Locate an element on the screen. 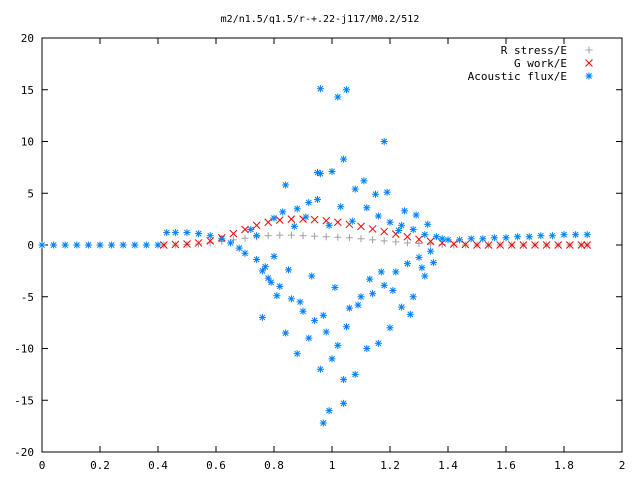  y-tick-label: -10 is located at coordinates (24, 349).